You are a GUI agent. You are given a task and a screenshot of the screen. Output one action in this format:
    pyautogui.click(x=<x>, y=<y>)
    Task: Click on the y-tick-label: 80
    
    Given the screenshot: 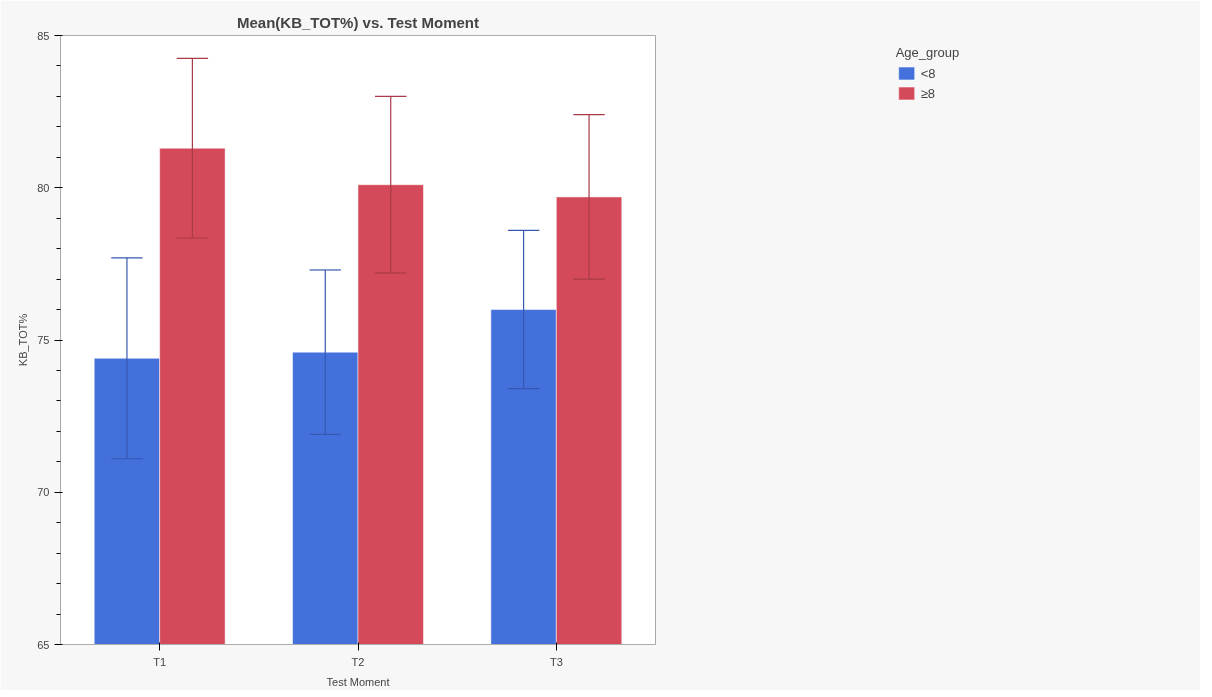 What is the action you would take?
    pyautogui.click(x=43, y=187)
    